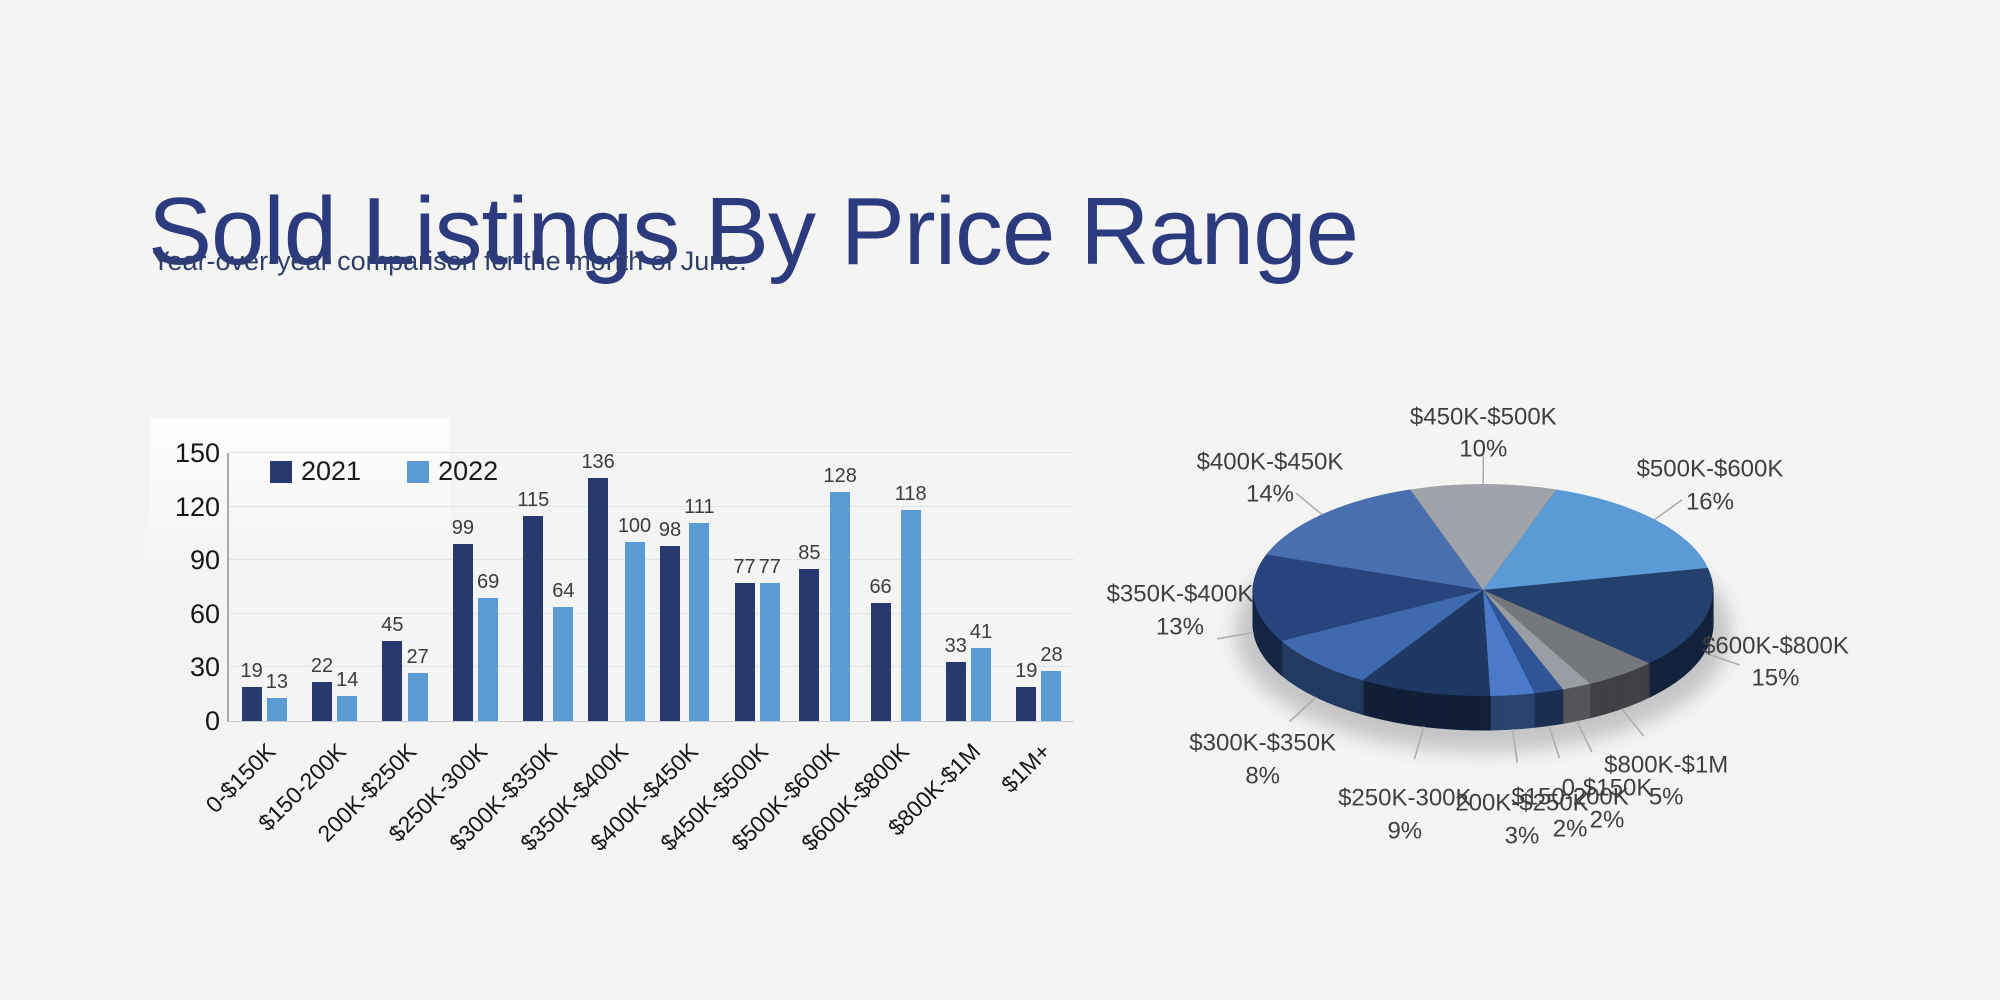  I want to click on bar-value-label: 13, so click(276, 681).